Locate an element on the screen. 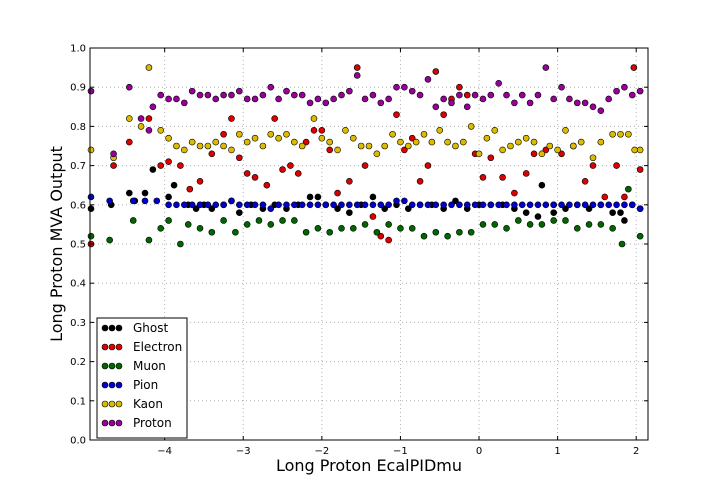  legend: Ghost Electron Muon Pion Kaon Proton is located at coordinates (142, 378).